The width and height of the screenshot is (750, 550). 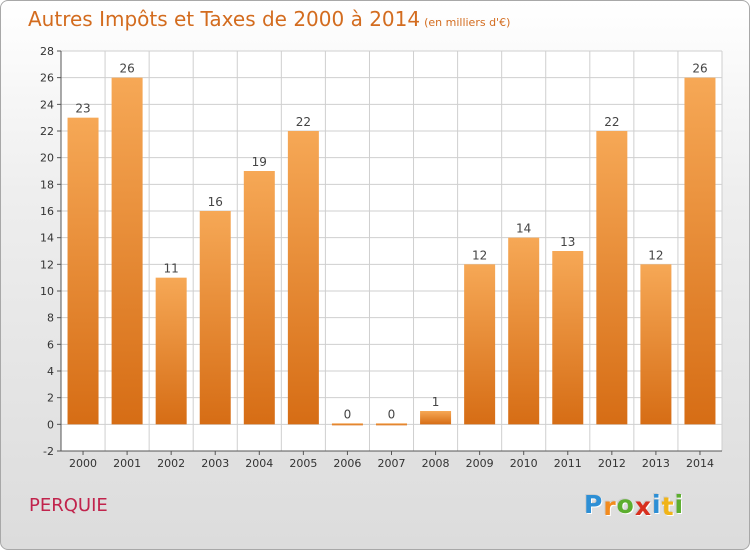 I want to click on x-tick-label: 2004, so click(x=259, y=463).